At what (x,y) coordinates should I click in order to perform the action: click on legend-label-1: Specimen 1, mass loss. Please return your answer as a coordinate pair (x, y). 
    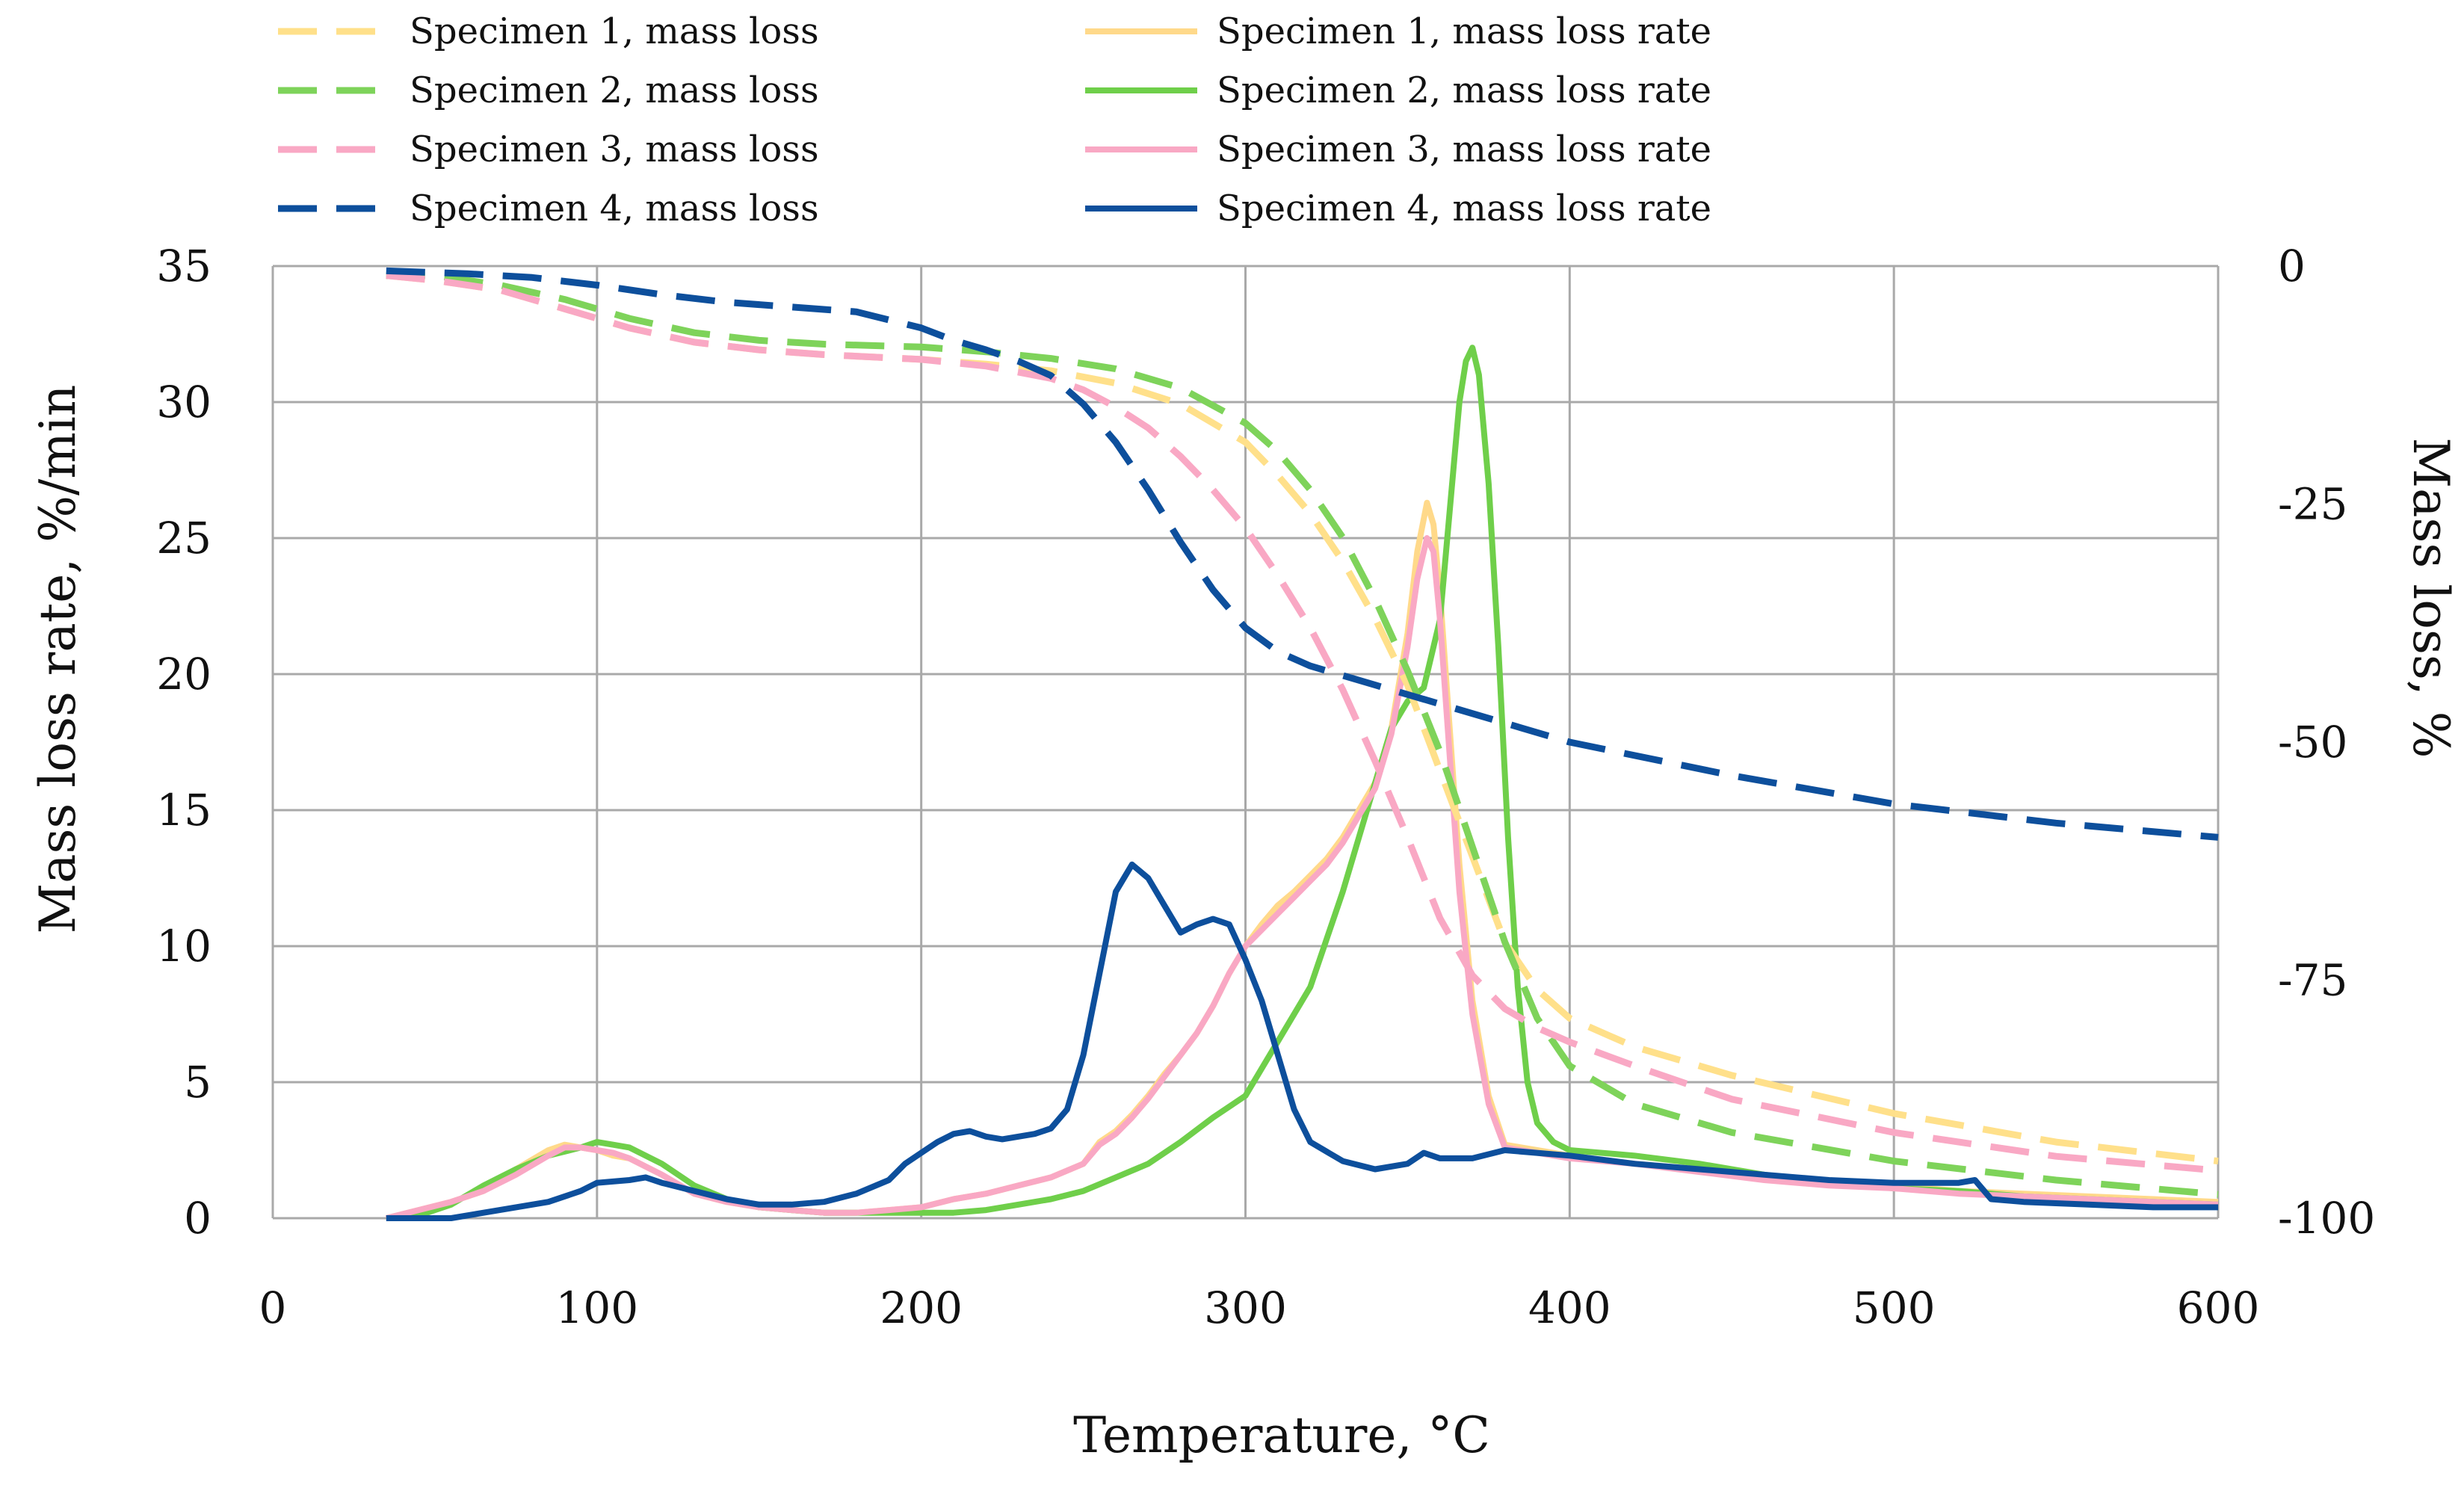
    Looking at the image, I should click on (614, 31).